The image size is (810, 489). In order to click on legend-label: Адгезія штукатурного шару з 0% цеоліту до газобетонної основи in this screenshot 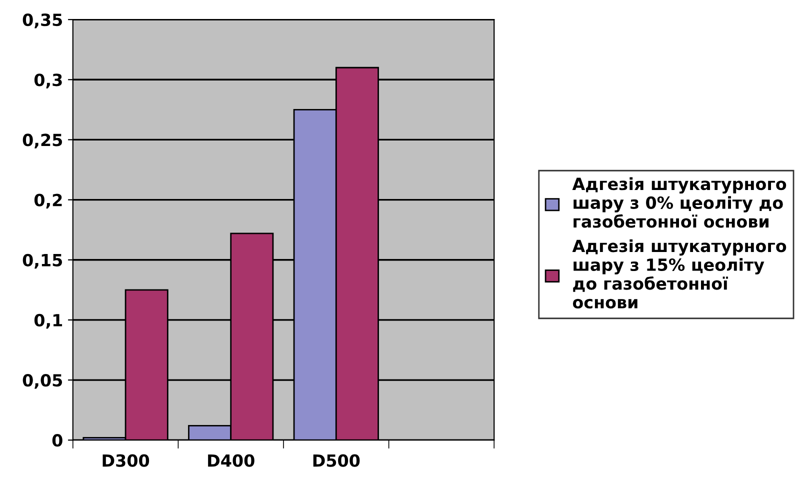, I will do `click(679, 202)`.